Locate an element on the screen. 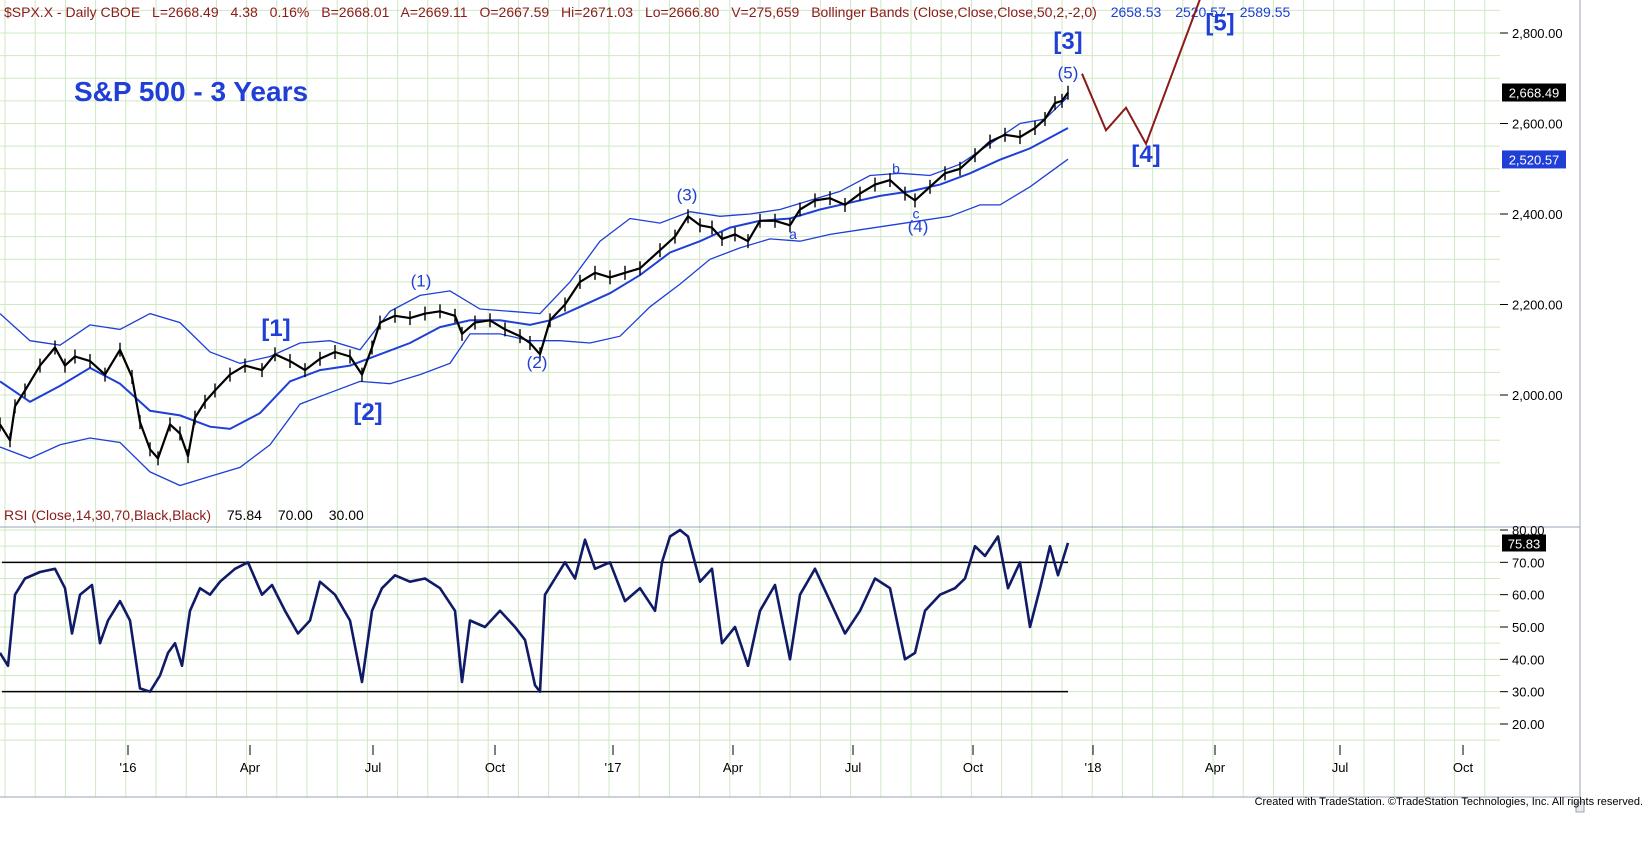 This screenshot has height=848, width=1649. header-symbol: $SPX.X - Daily CBOE is located at coordinates (72, 12).